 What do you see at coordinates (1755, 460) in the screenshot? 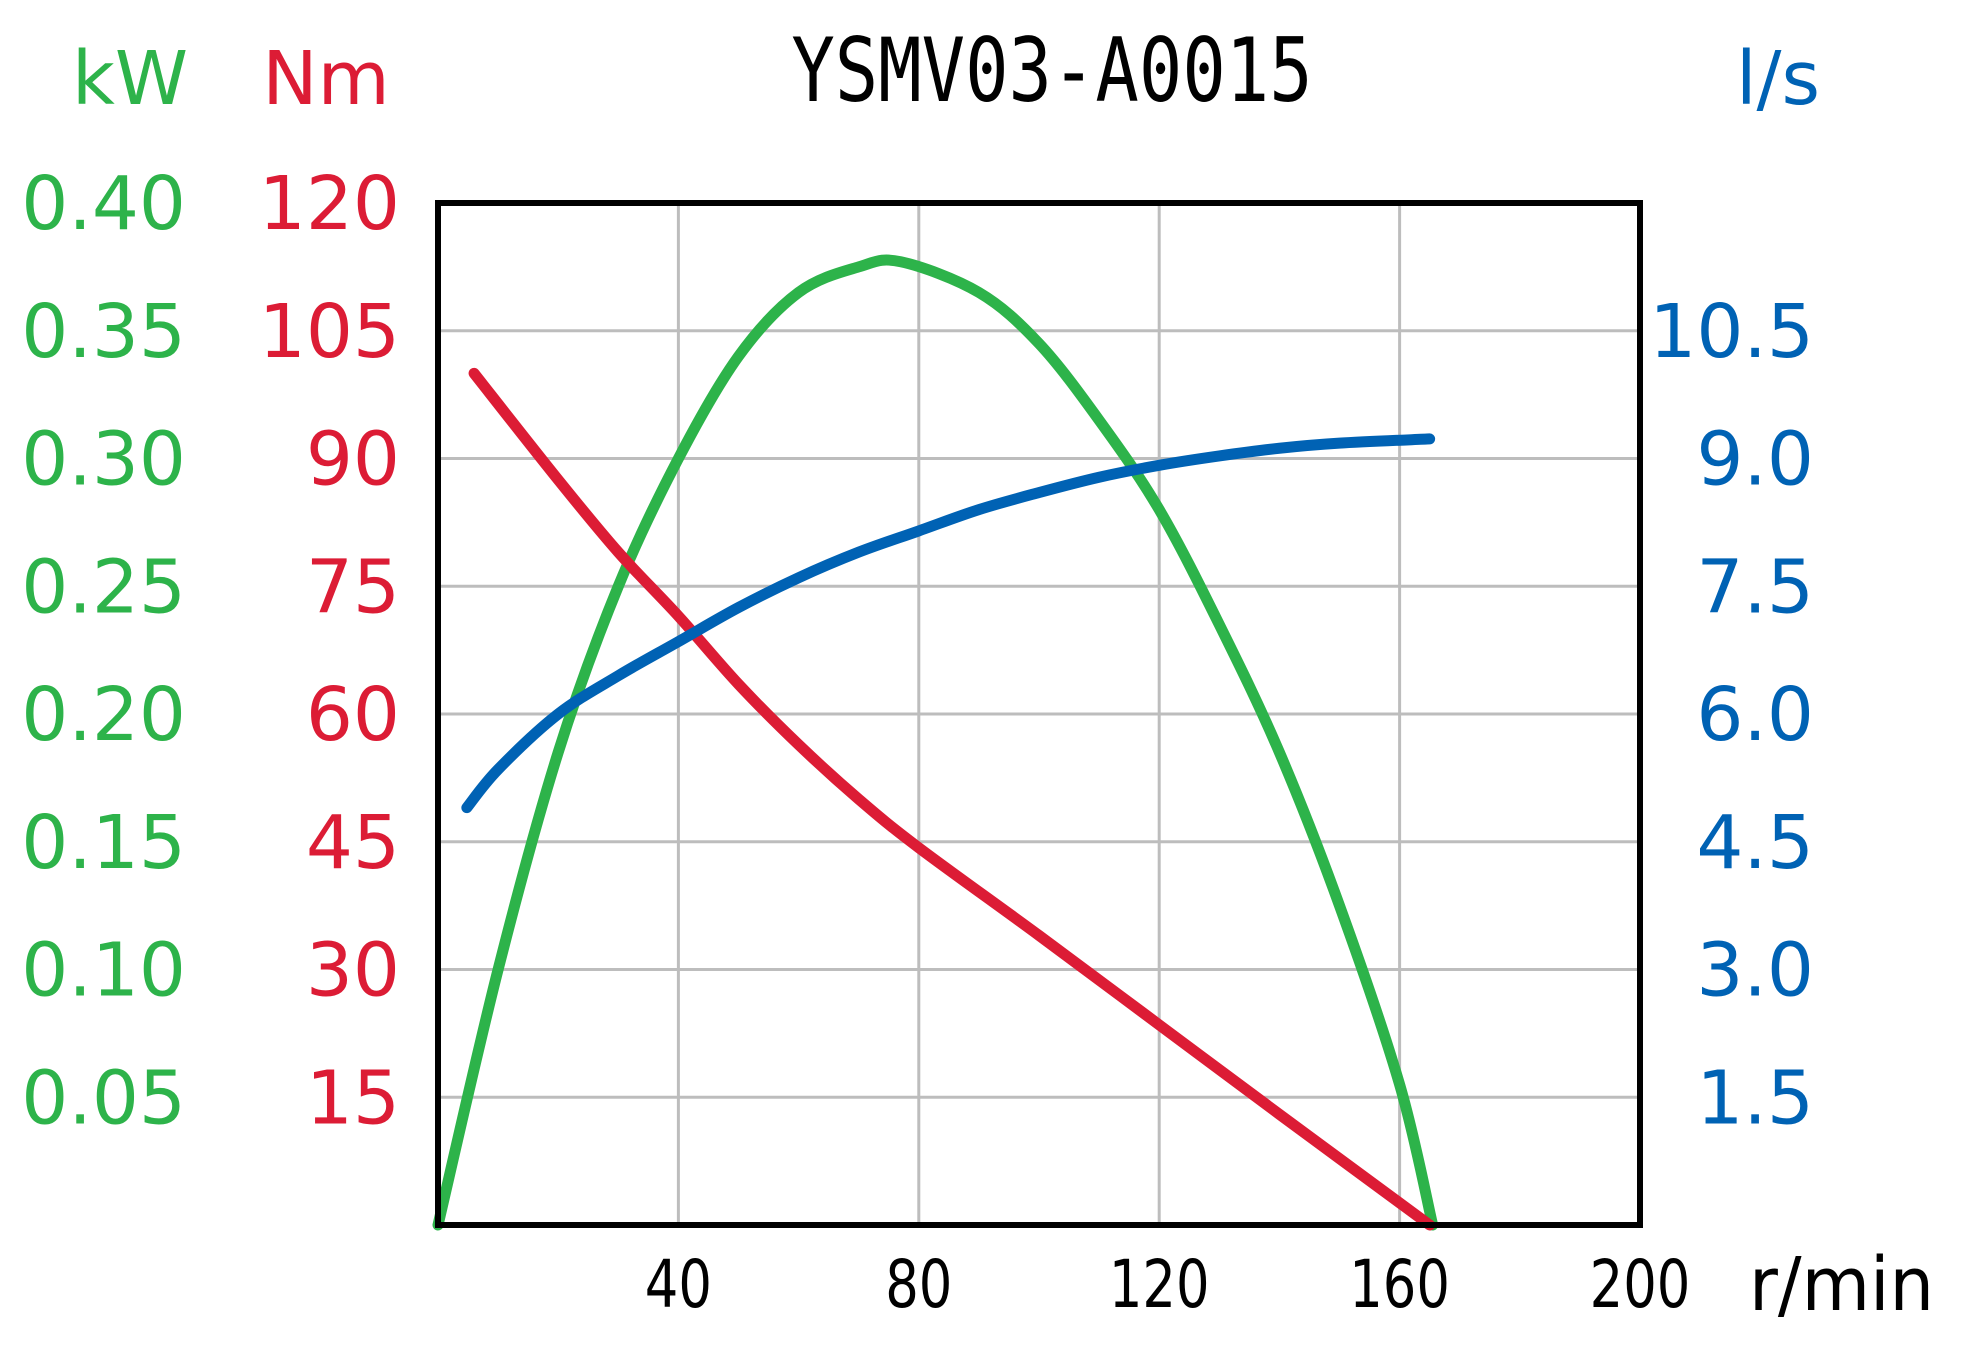
I see `flow-tick-label: 9.0` at bounding box center [1755, 460].